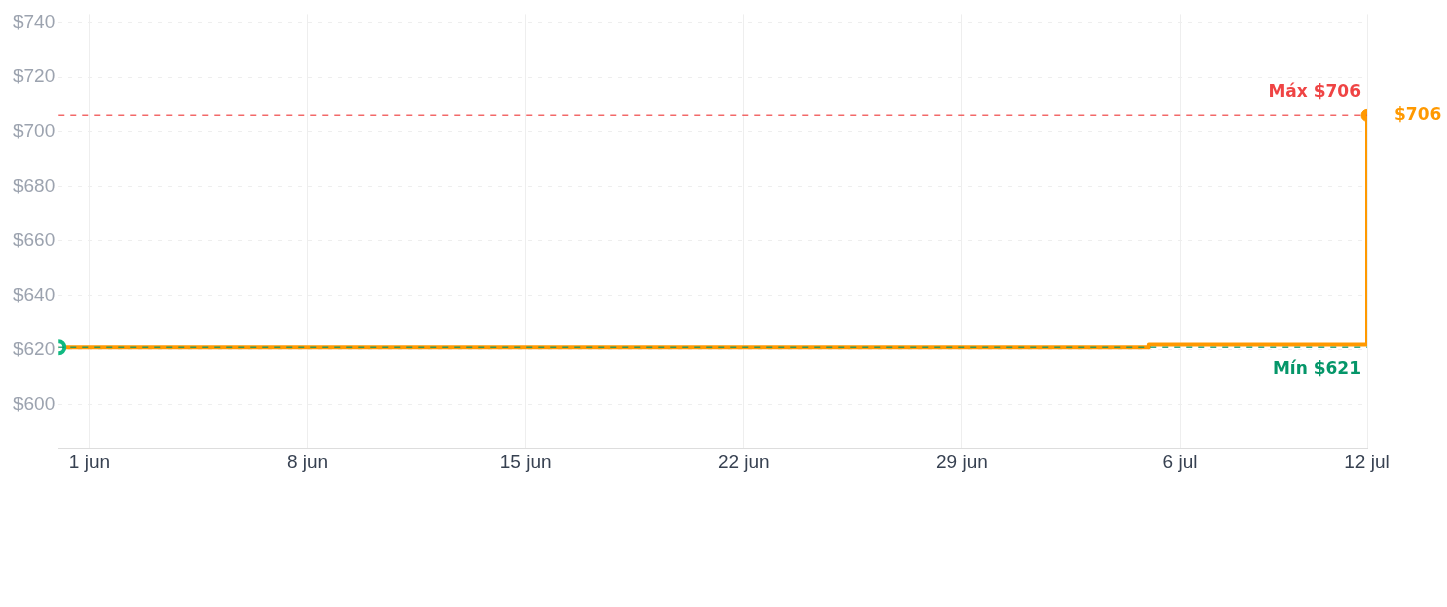 The height and width of the screenshot is (607, 1447). What do you see at coordinates (34, 349) in the screenshot?
I see `y-tick-label: $620` at bounding box center [34, 349].